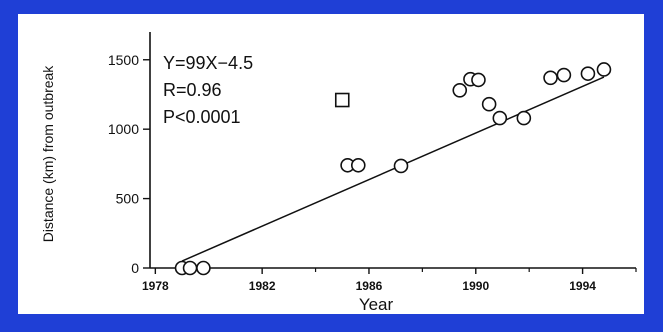 Image resolution: width=663 pixels, height=332 pixels. Describe the element at coordinates (48, 154) in the screenshot. I see `y-axis-label: Distance (km) from outbreak` at that location.